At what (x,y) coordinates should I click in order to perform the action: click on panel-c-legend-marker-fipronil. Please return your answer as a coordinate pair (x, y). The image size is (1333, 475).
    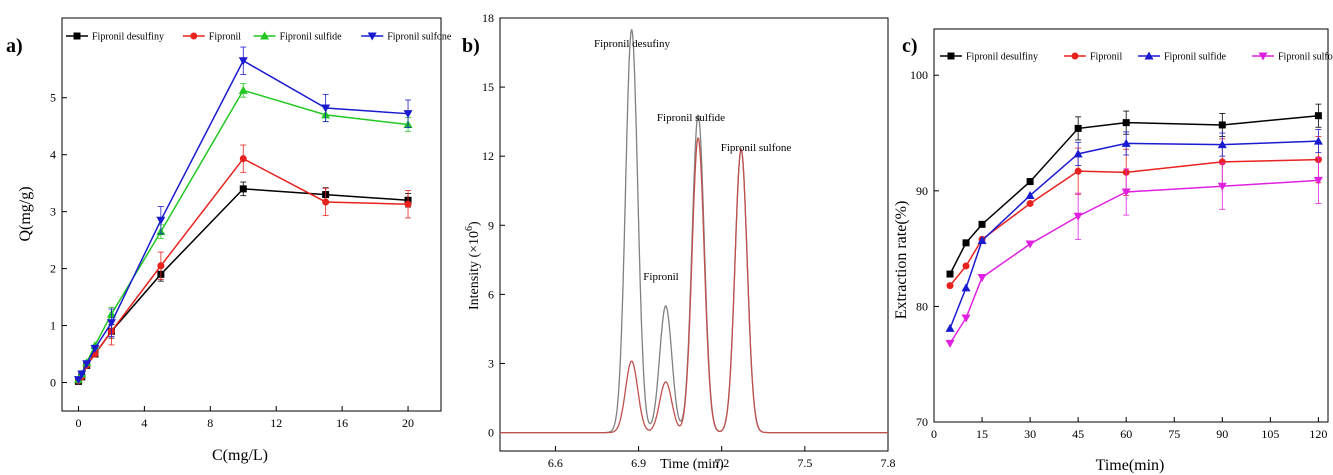
    Looking at the image, I should click on (1075, 56).